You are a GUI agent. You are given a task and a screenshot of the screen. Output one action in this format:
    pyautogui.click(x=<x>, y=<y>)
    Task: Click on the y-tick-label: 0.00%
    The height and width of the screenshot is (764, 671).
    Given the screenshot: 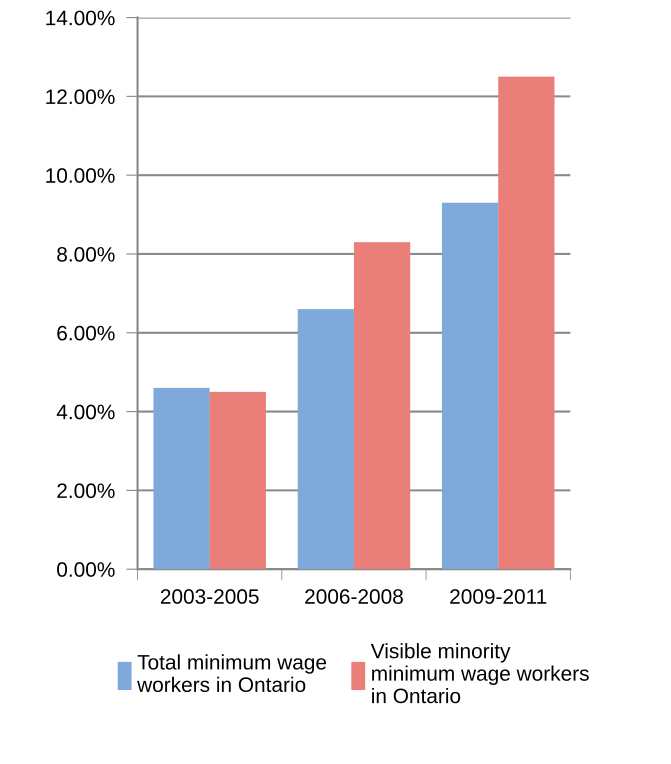 What is the action you would take?
    pyautogui.click(x=86, y=569)
    